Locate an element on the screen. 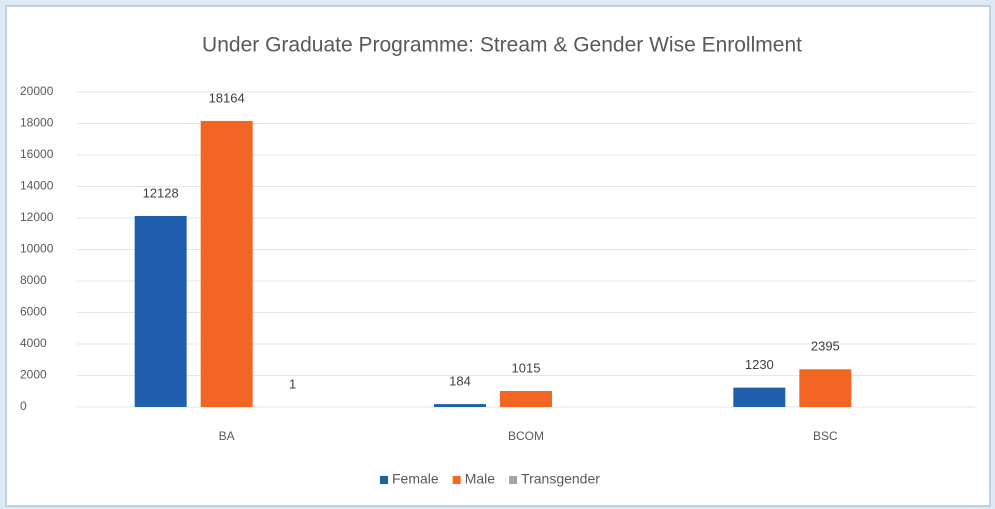  y-tick-label: 6000 is located at coordinates (33, 312).